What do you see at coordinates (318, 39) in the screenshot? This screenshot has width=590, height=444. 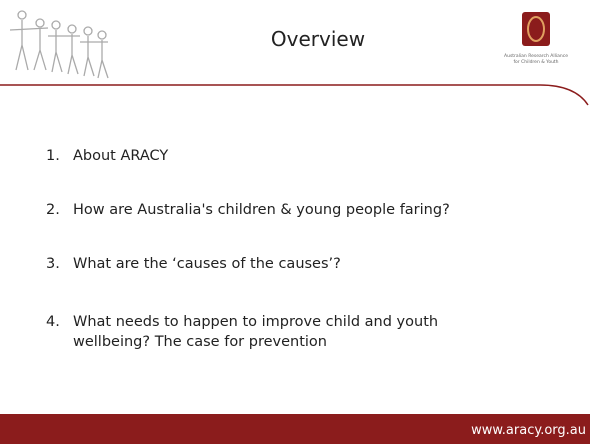 I see `title: Overview` at bounding box center [318, 39].